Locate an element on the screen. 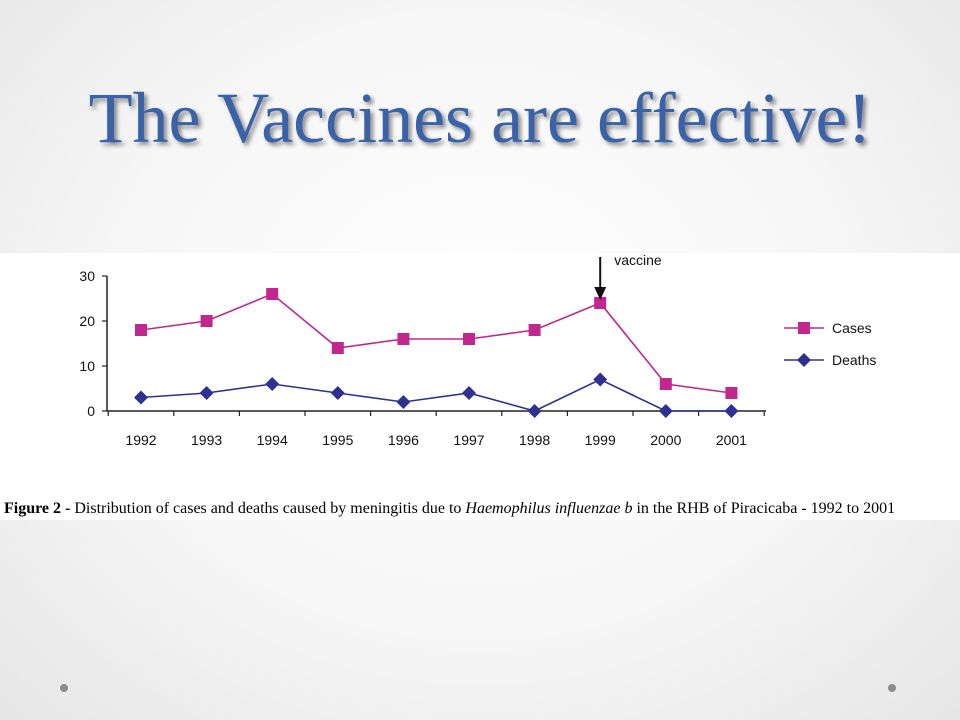 Image resolution: width=960 pixels, height=720 pixels. series-line-deaths is located at coordinates (436, 395).